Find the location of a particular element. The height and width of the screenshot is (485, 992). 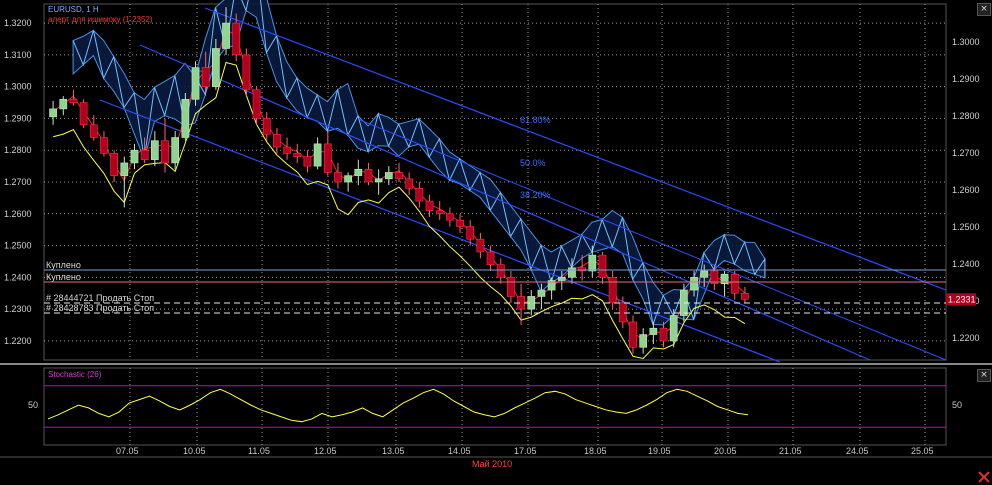

stochastic-panel-frame is located at coordinates (495, 406).